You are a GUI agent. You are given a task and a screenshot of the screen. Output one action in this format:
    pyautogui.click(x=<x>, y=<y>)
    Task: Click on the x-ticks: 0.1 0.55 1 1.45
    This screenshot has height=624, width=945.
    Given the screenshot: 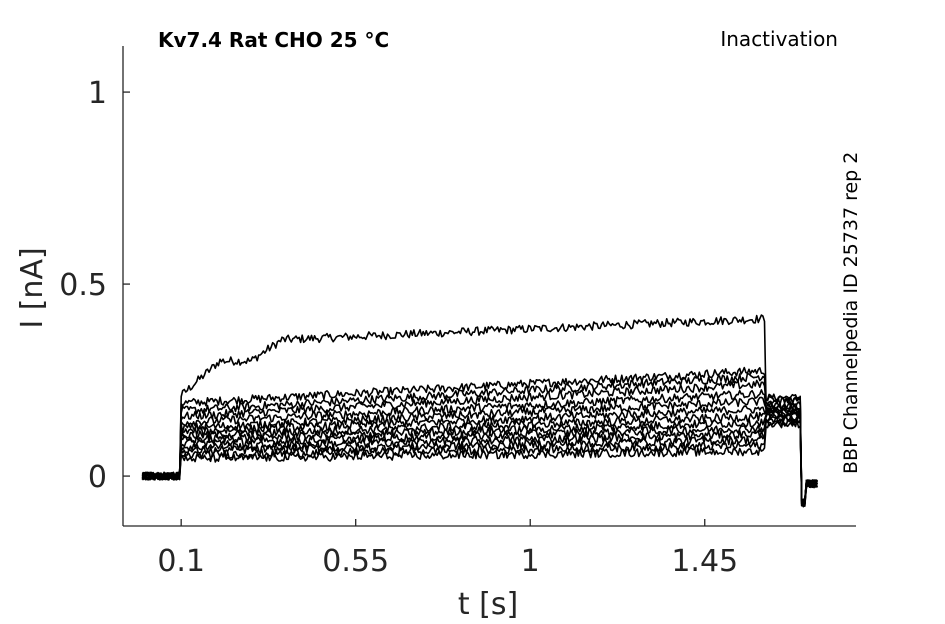 What is the action you would take?
    pyautogui.click(x=447, y=549)
    